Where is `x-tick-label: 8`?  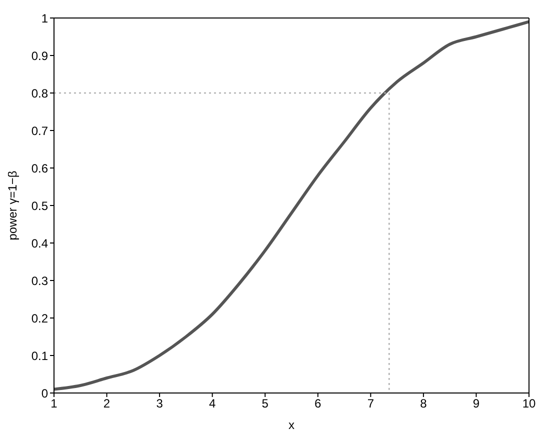
x-tick-label: 8 is located at coordinates (424, 403).